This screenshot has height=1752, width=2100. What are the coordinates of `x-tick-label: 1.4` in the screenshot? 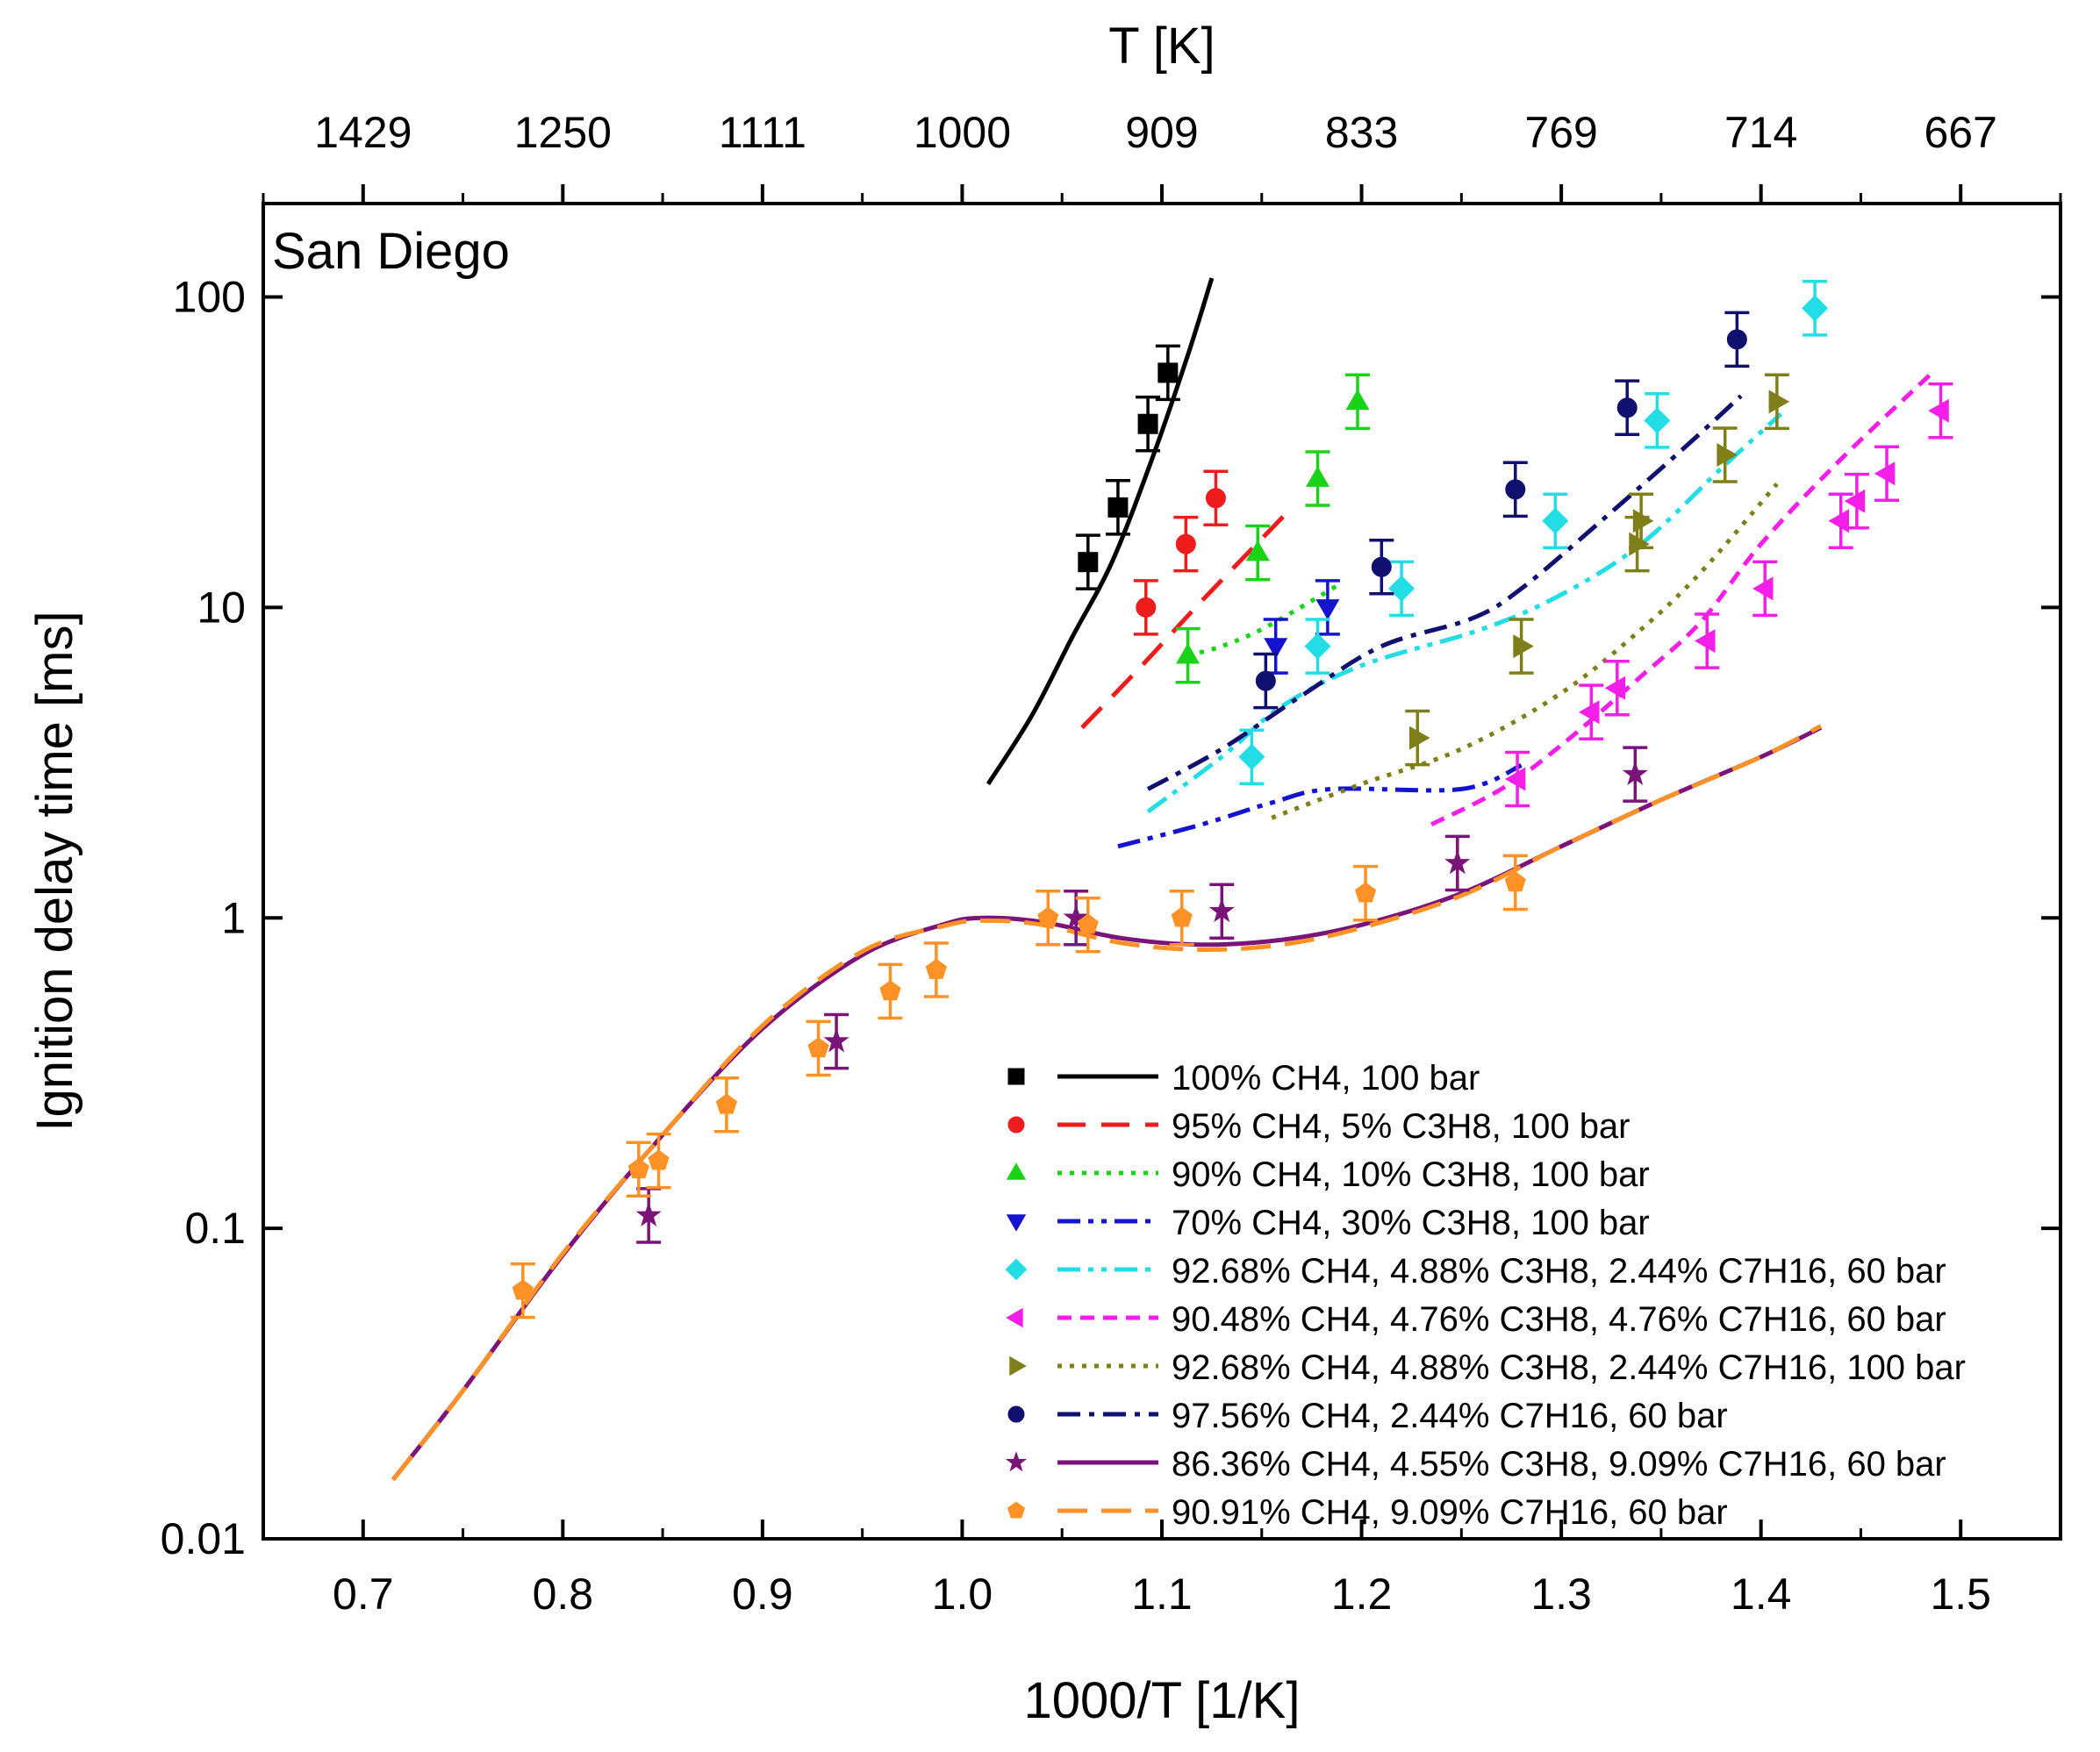 It's located at (1762, 1594).